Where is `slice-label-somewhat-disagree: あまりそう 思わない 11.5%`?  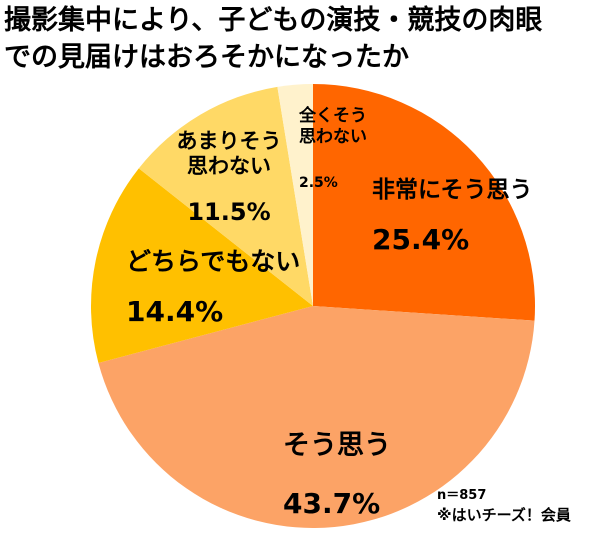
slice-label-somewhat-disagree: あまりそう 思わない 11.5% is located at coordinates (229, 177).